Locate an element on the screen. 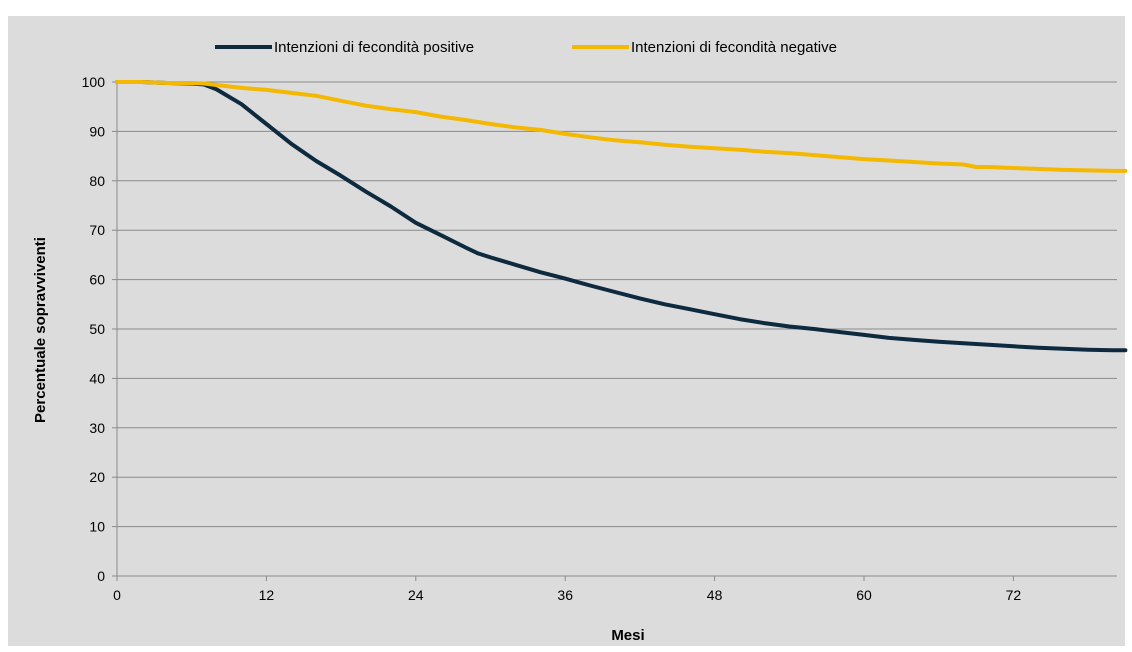  legend-label-1: Intenzioni di fecondità positive is located at coordinates (374, 47).